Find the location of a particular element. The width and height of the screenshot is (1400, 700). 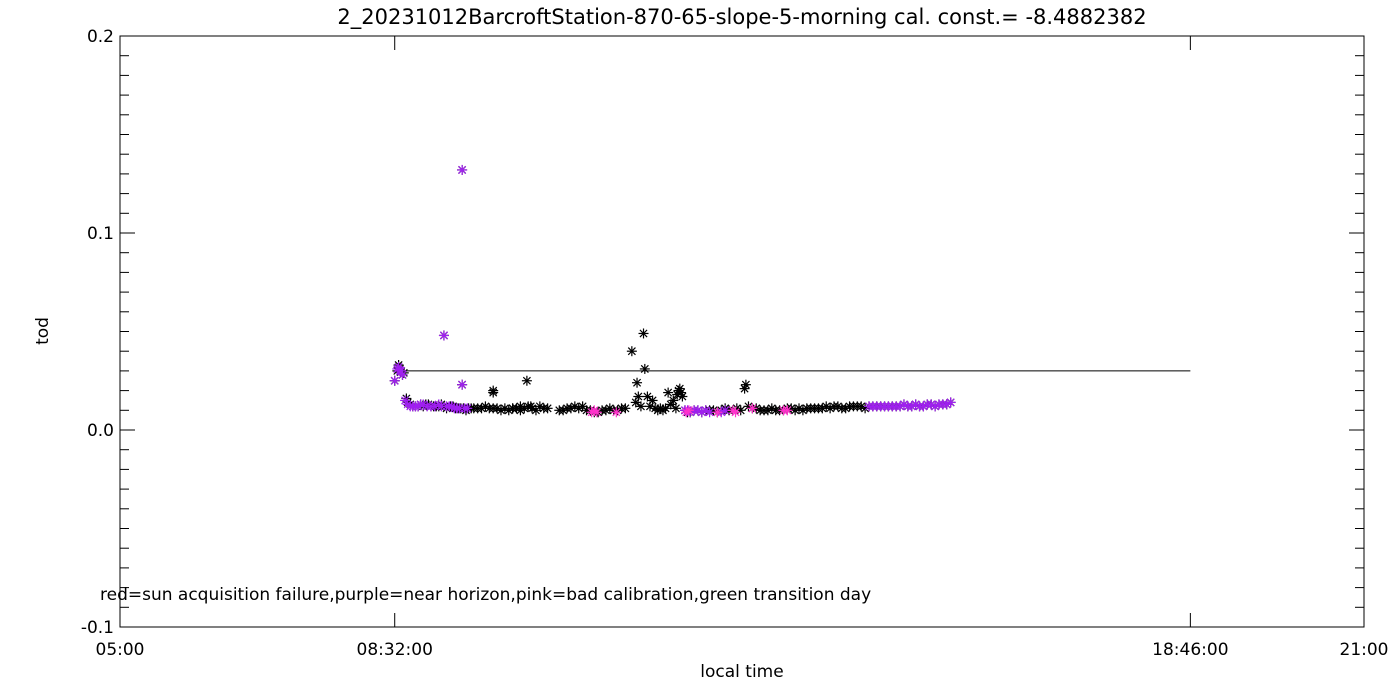

data-points is located at coordinates (672, 291).